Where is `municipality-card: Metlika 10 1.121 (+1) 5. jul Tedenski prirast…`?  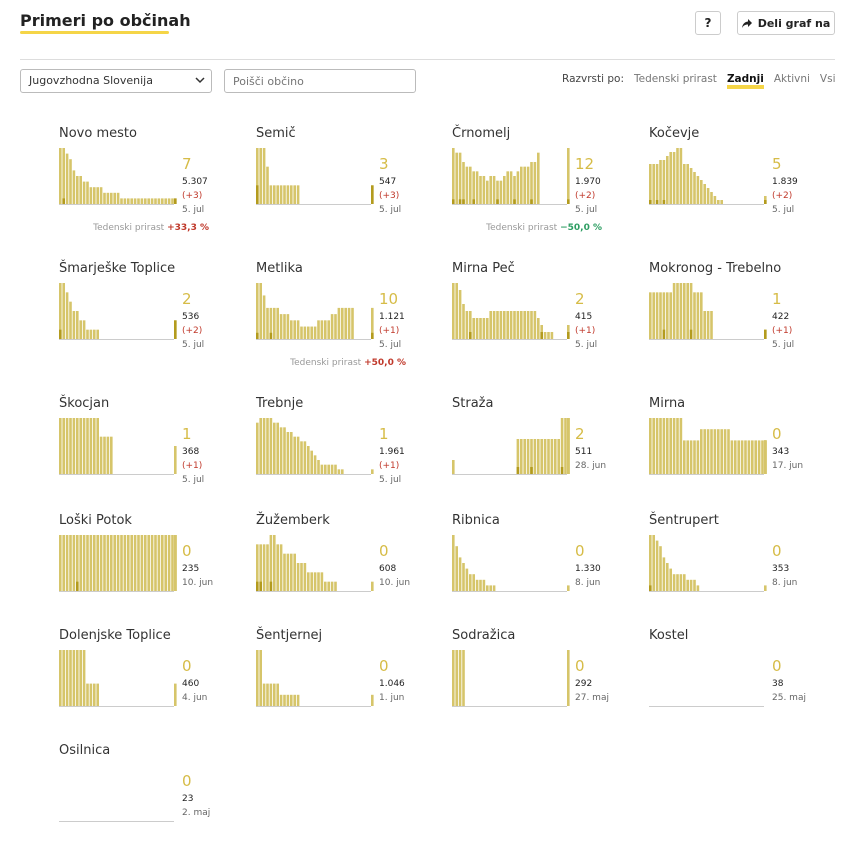
municipality-card: Metlika 10 1.121 (+1) 5. jul Tedenski prirast… is located at coordinates (343, 321).